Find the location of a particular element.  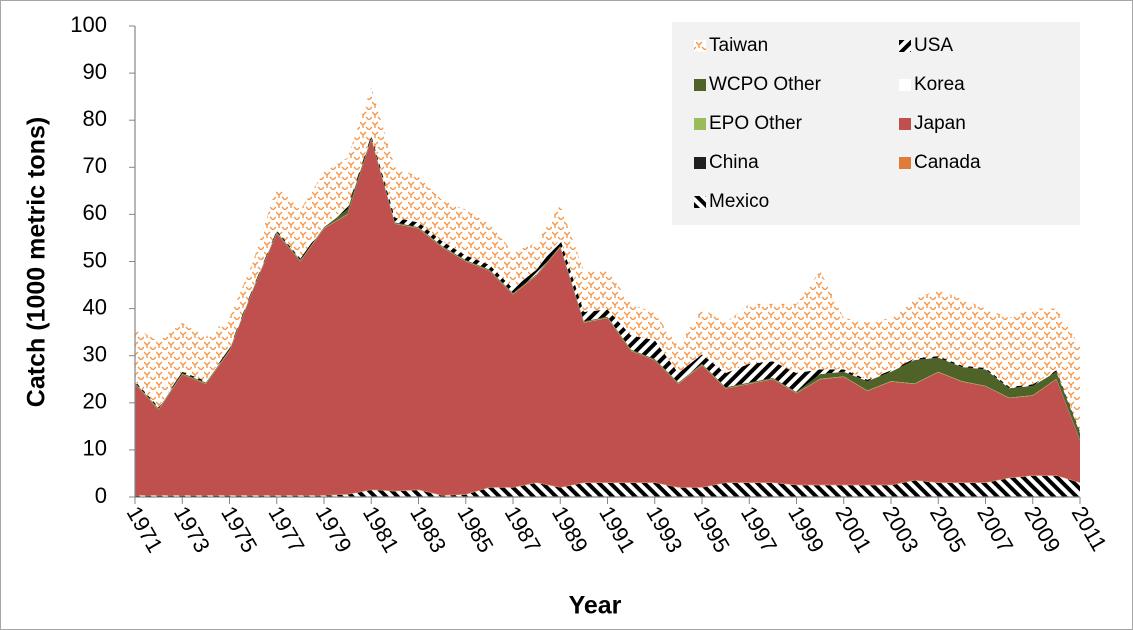

y-tick-label: 80 is located at coordinates (95, 118).